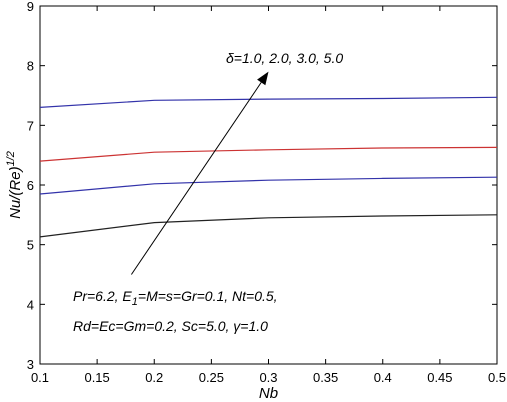  I want to click on y-tick-label: 6, so click(30, 185).